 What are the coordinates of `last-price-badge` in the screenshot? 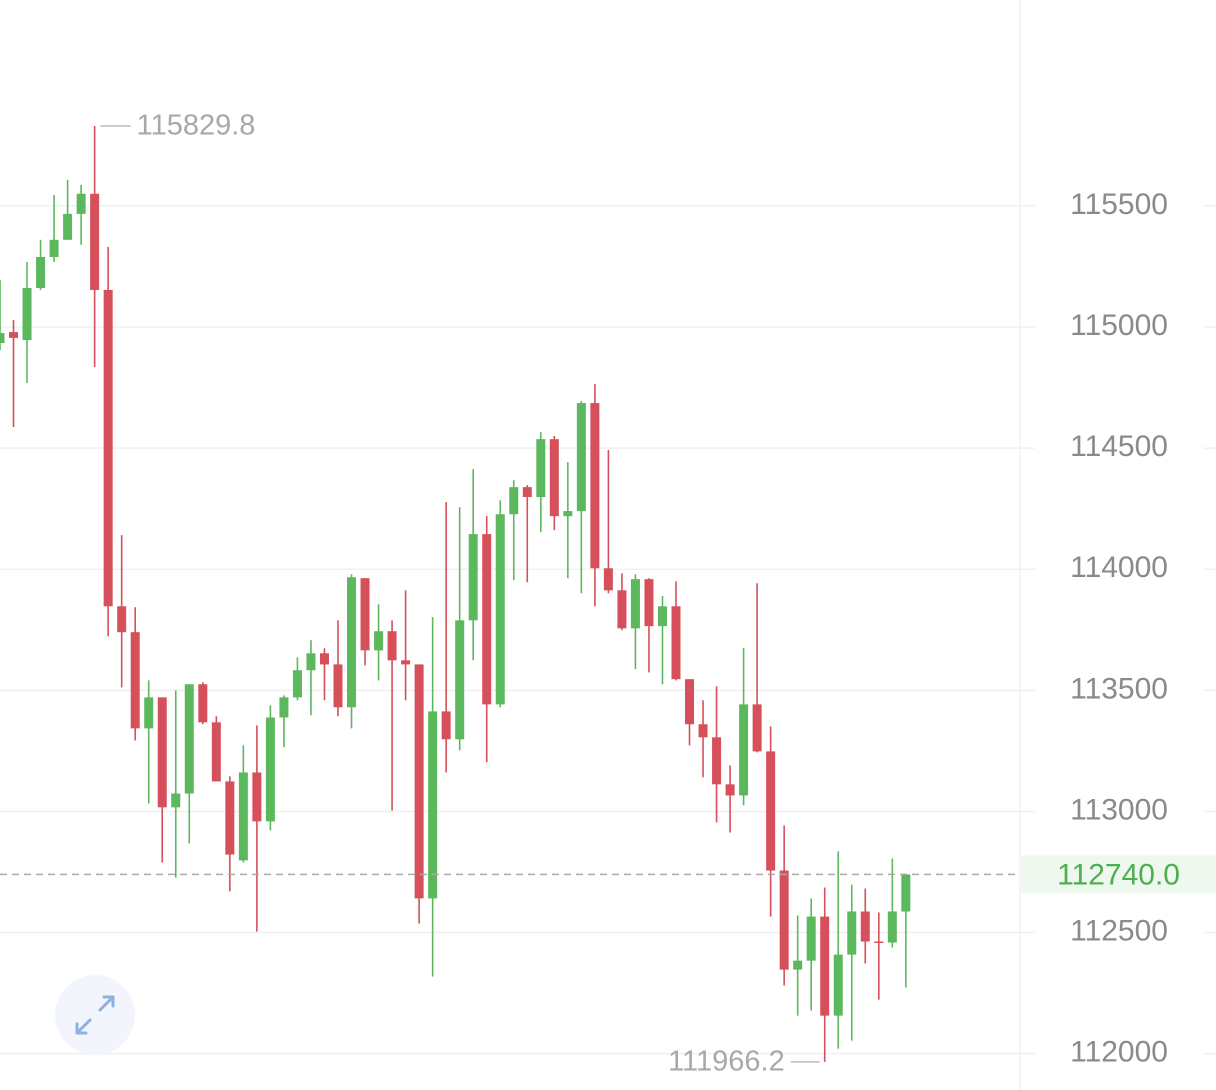 It's located at (1118, 874).